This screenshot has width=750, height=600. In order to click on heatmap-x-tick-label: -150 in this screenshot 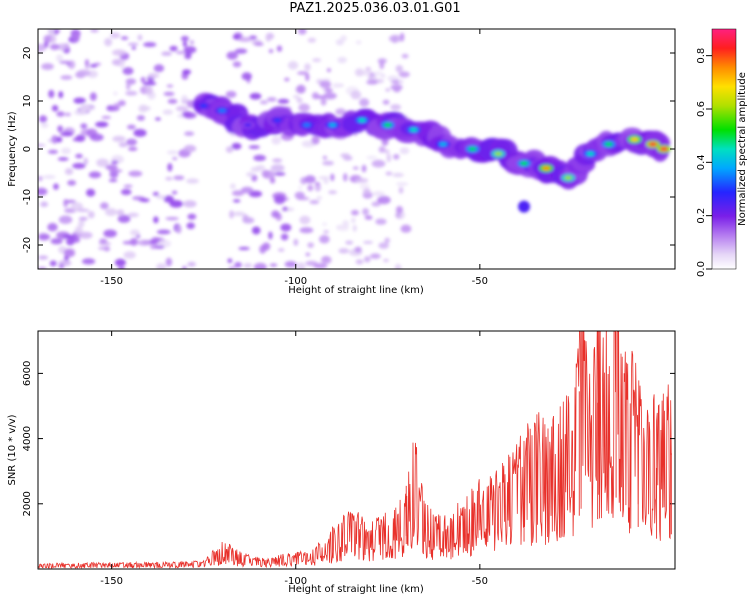, I will do `click(111, 281)`.